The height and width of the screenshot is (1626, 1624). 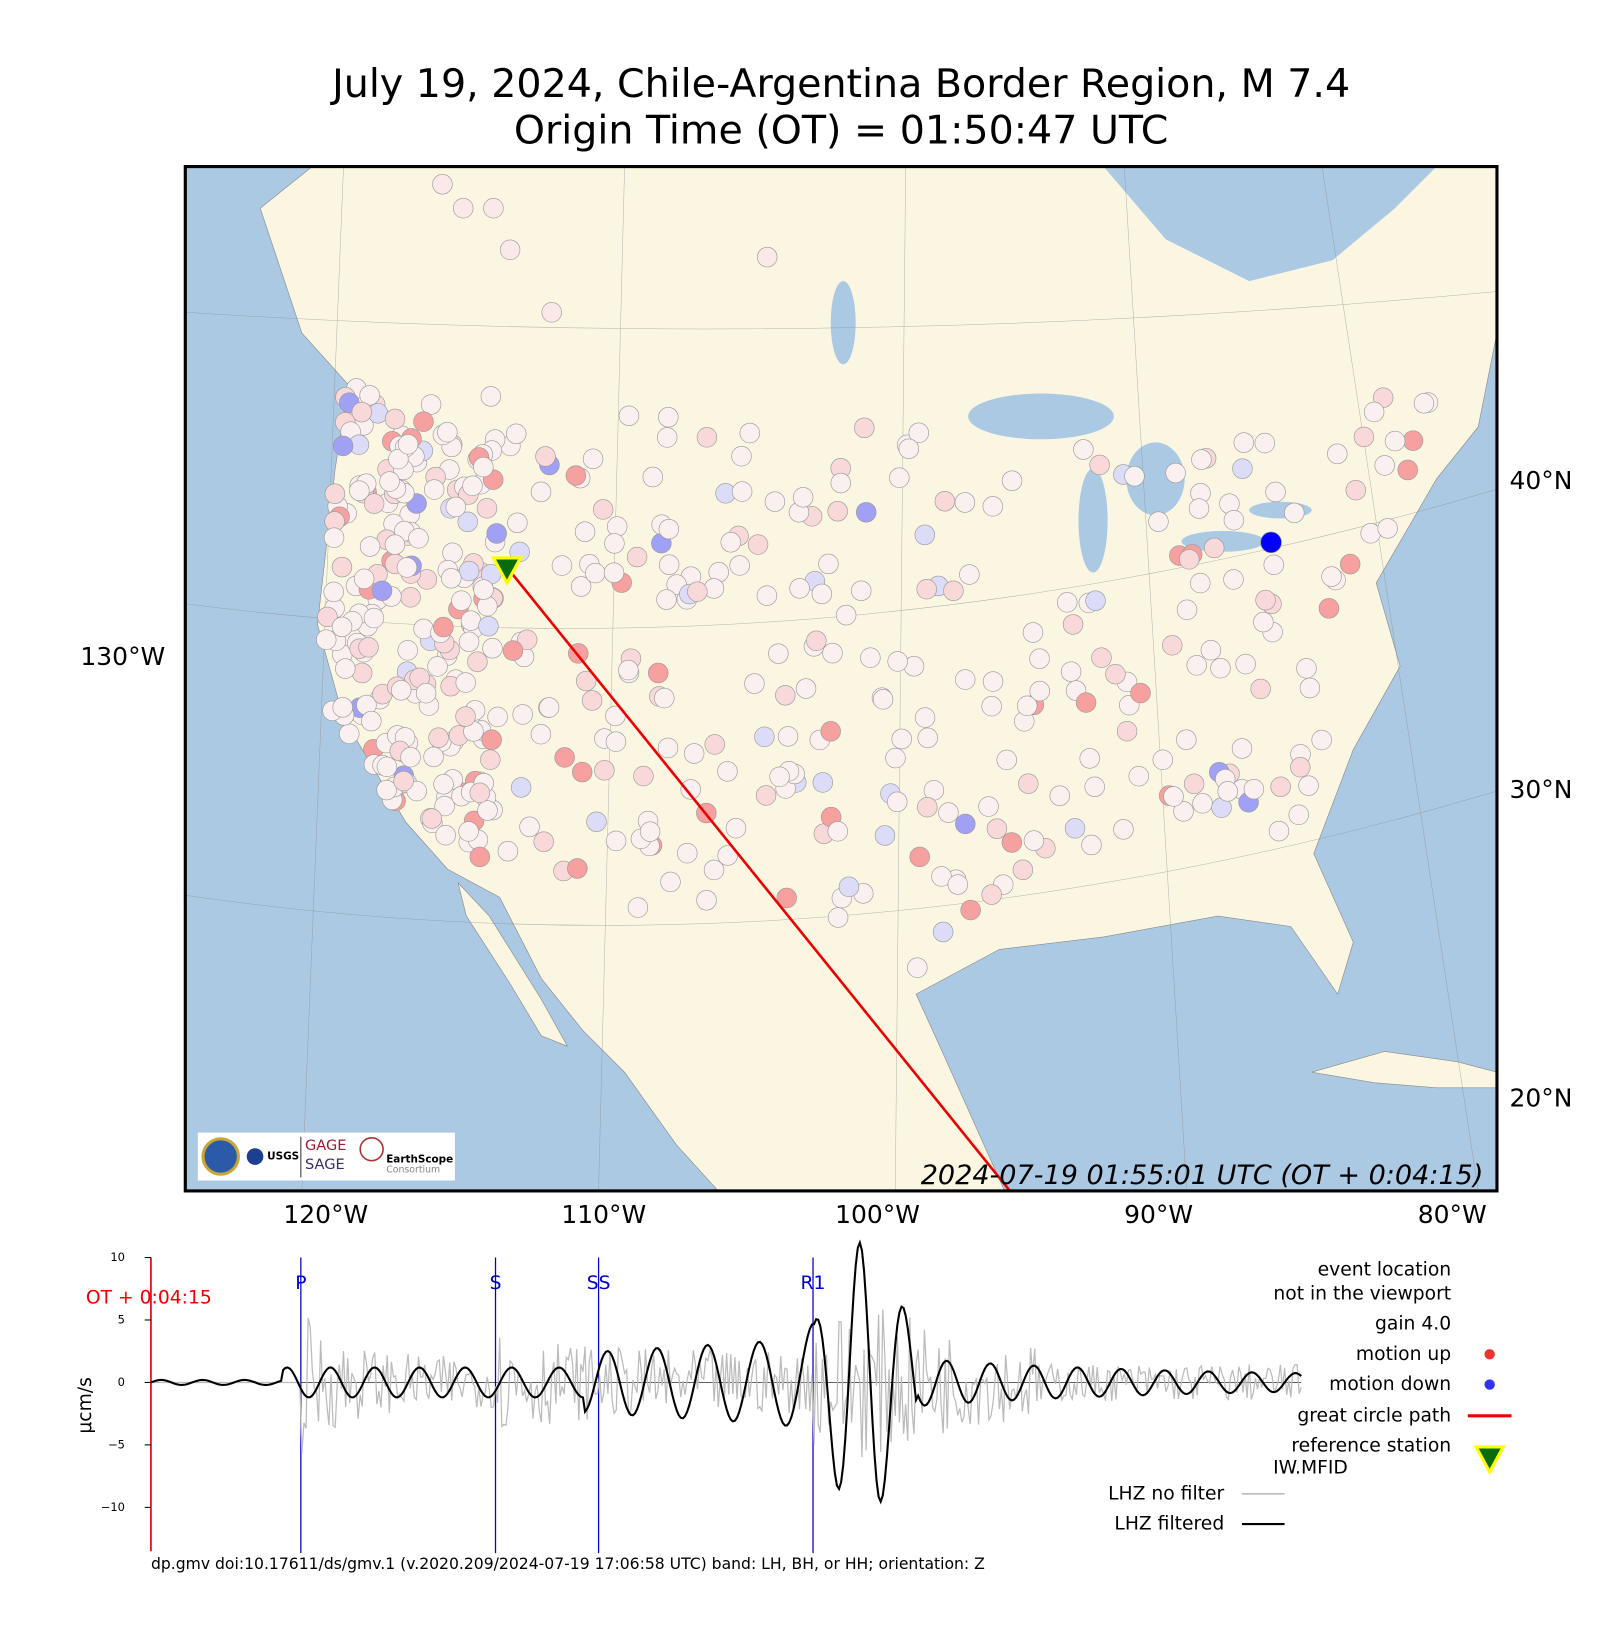 I want to click on lat-label: 20°N, so click(x=1540, y=1097).